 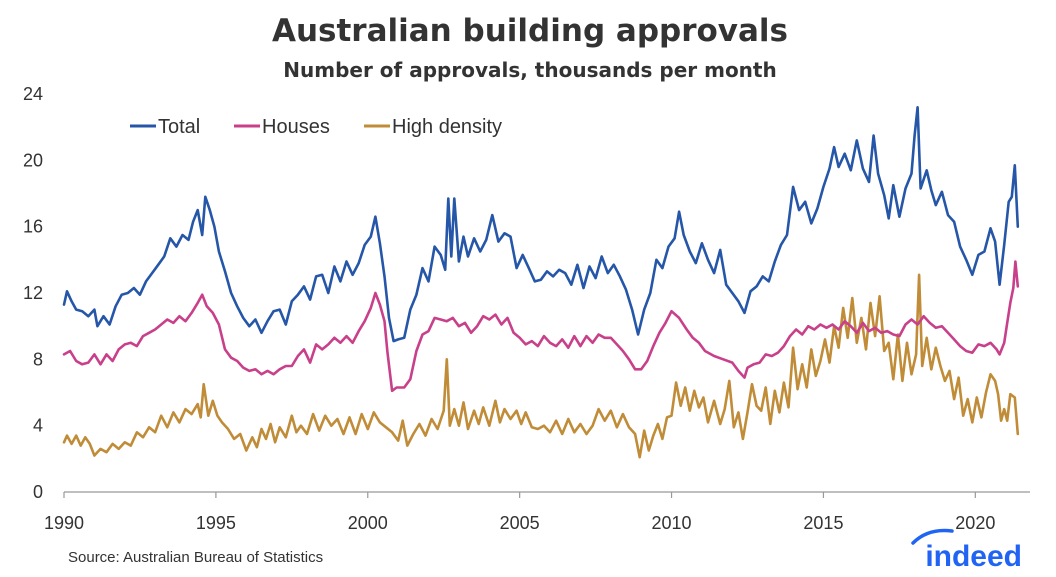 What do you see at coordinates (38, 359) in the screenshot?
I see `y-tick-label: 8` at bounding box center [38, 359].